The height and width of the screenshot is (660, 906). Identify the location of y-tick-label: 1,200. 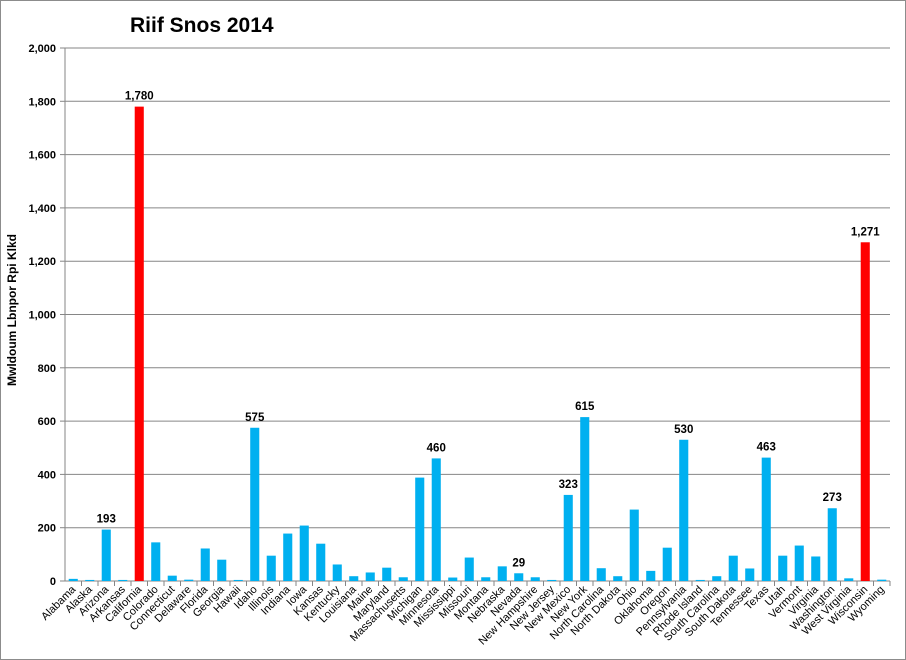
(42, 262).